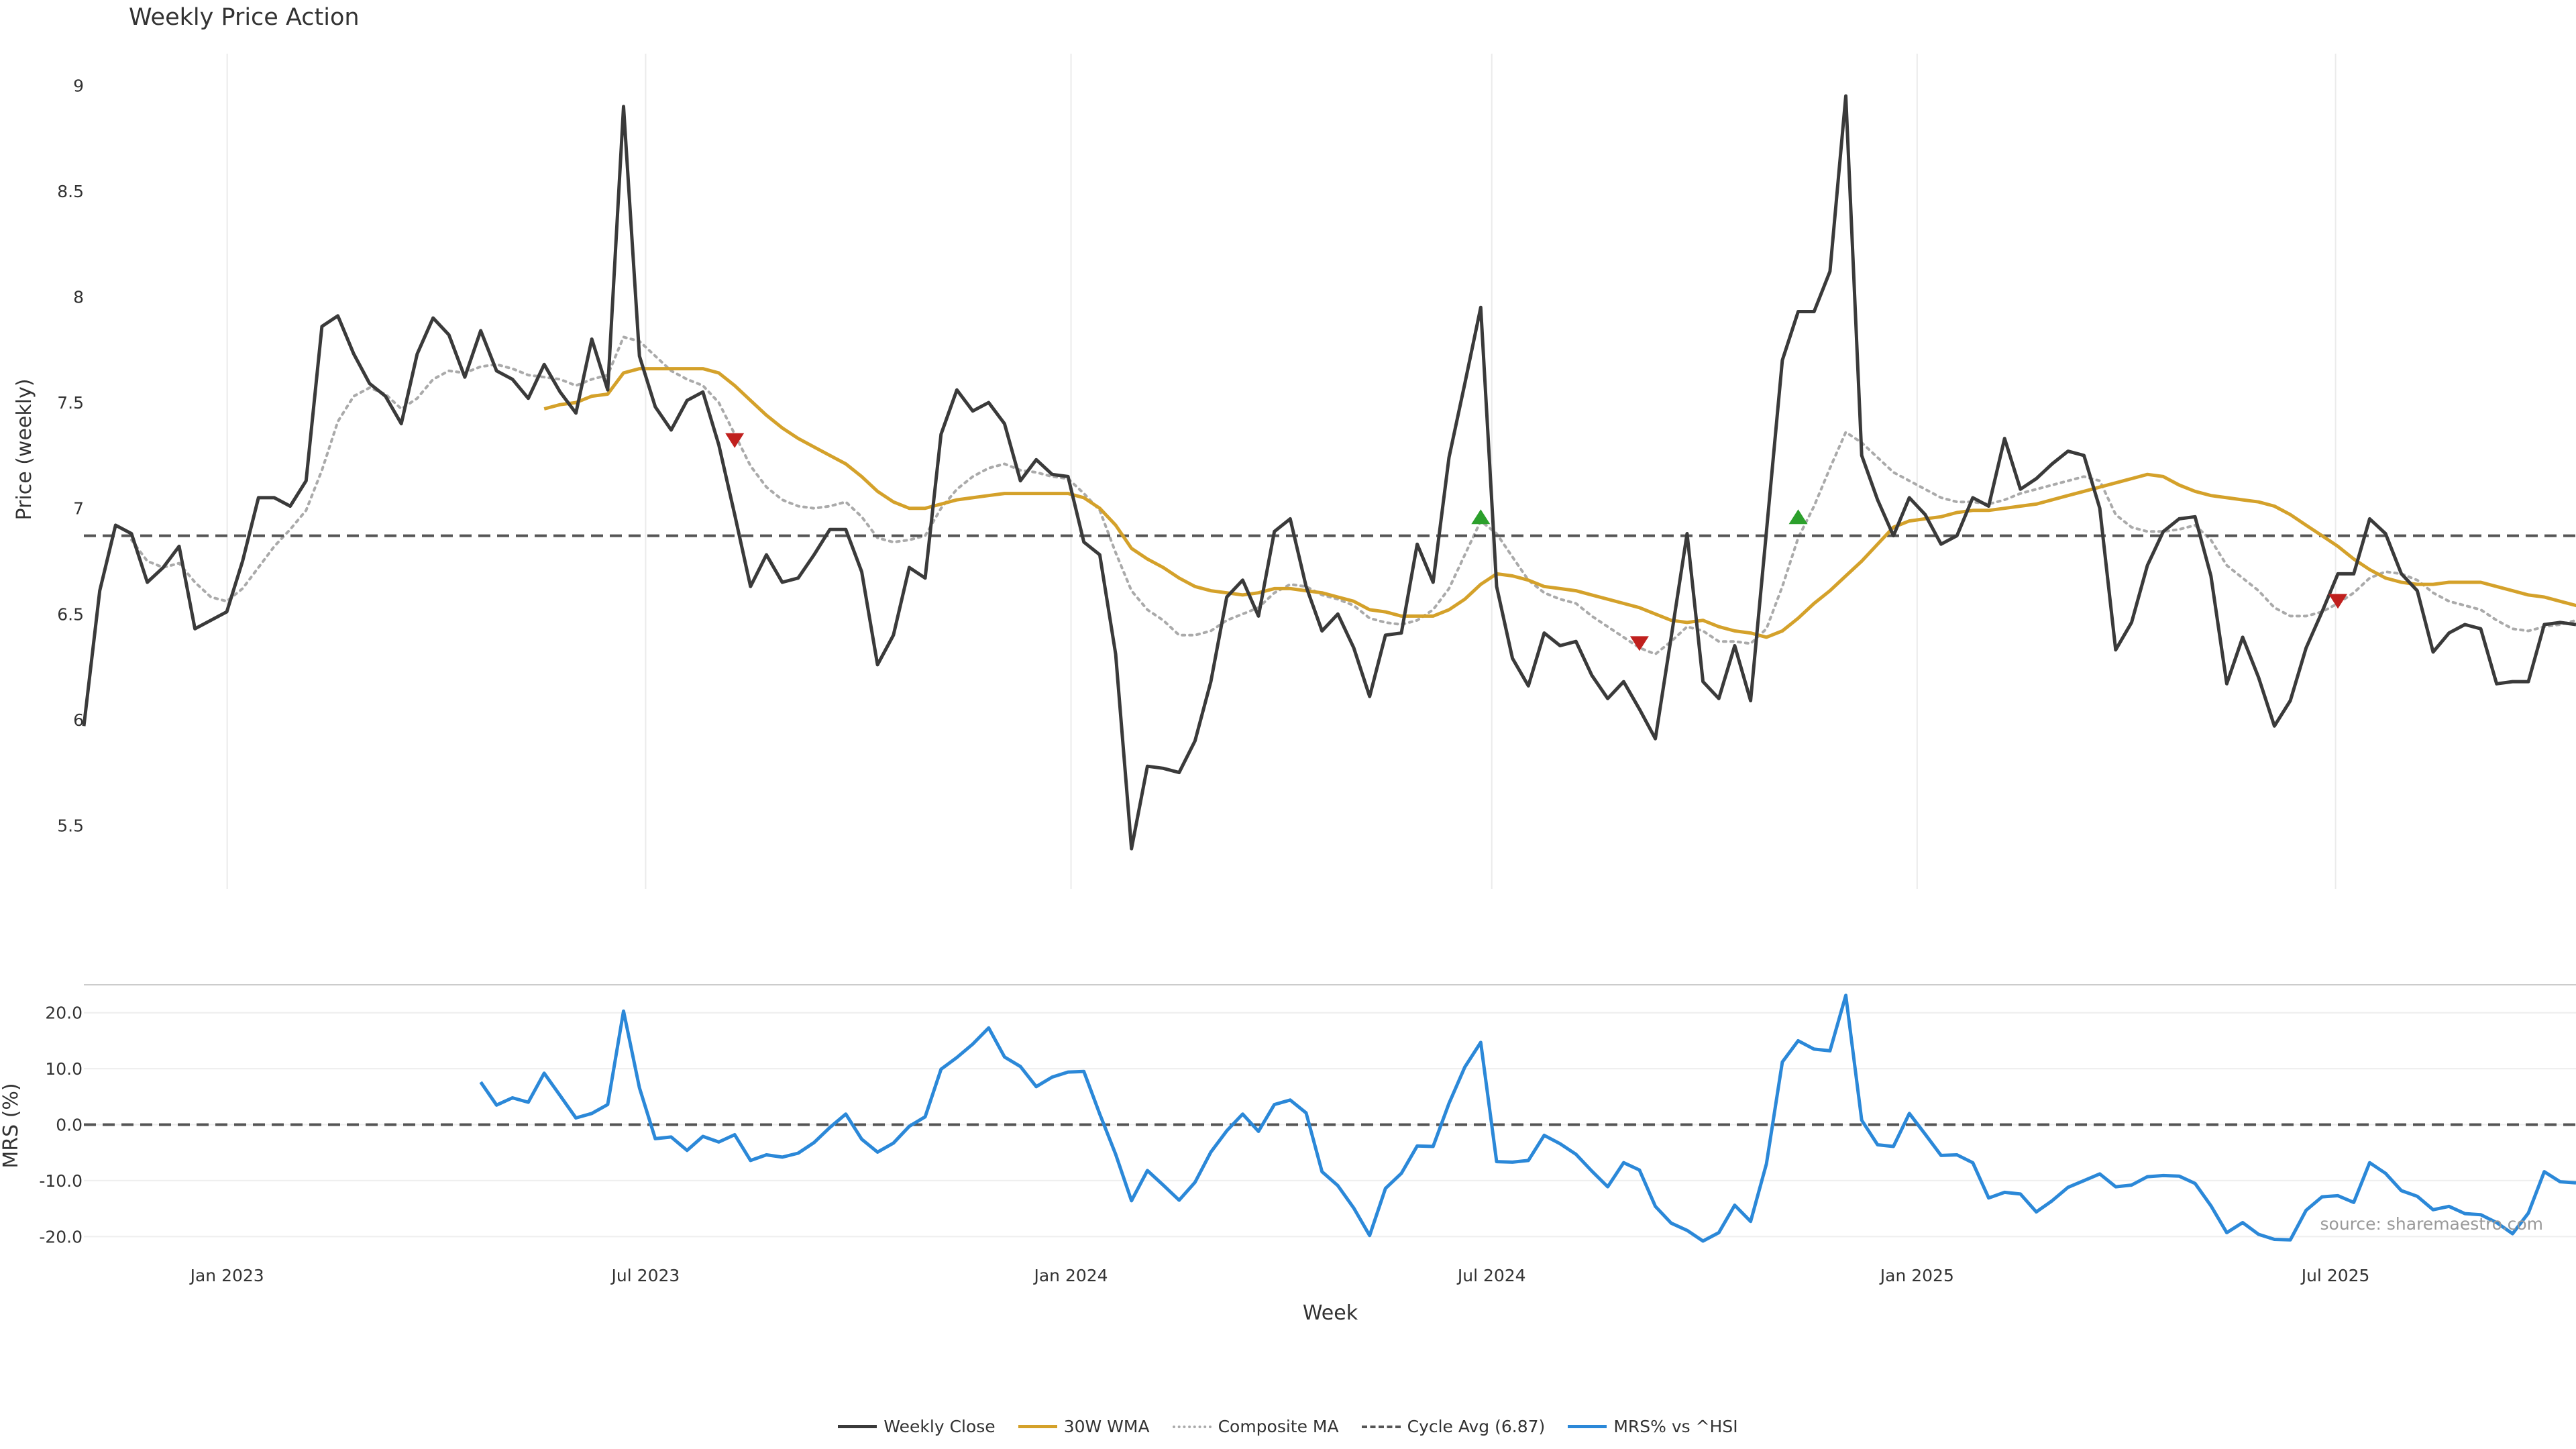  Describe the element at coordinates (244, 17) in the screenshot. I see `chart-title: Weekly Price Action` at that location.